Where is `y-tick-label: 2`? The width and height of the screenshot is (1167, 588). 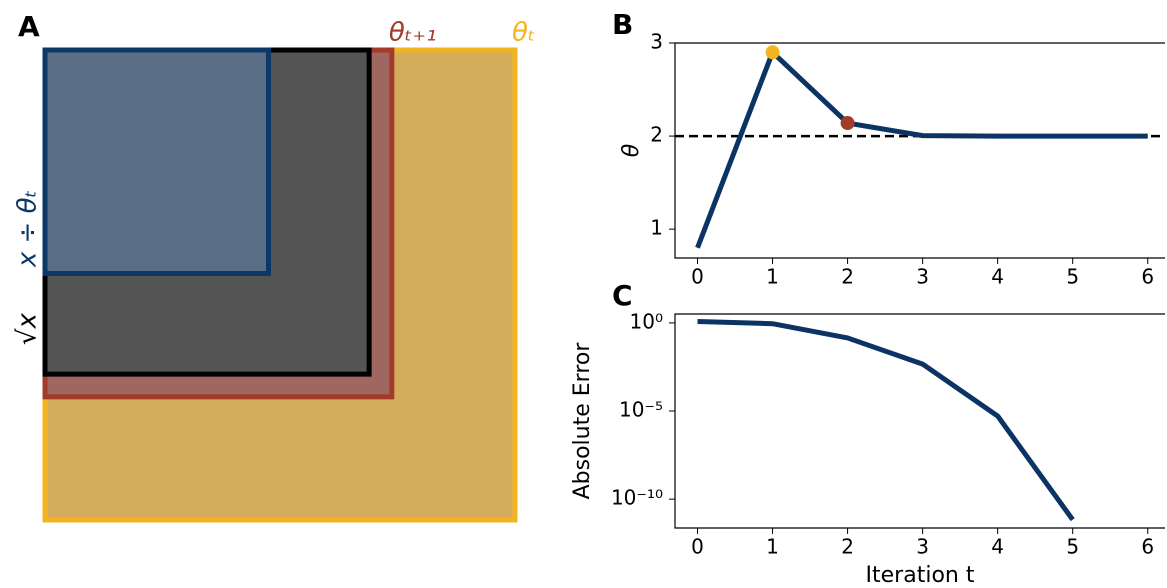 y-tick-label: 2 is located at coordinates (656, 135).